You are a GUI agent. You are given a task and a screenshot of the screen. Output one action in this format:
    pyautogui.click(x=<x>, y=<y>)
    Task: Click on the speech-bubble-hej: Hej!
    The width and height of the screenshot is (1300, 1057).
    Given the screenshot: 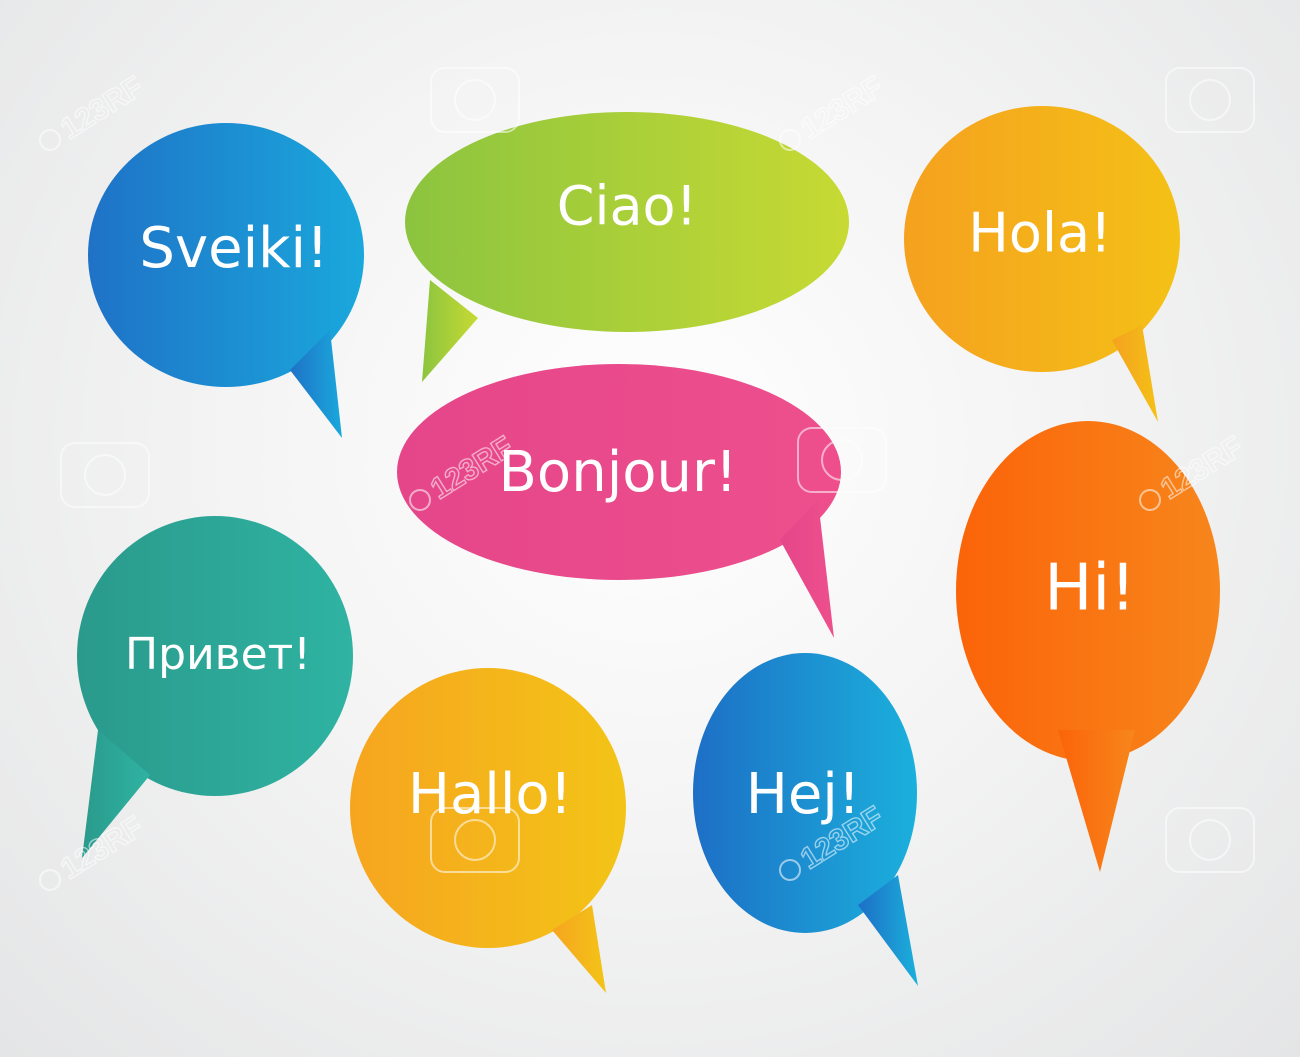 What is the action you would take?
    pyautogui.click(x=805, y=819)
    